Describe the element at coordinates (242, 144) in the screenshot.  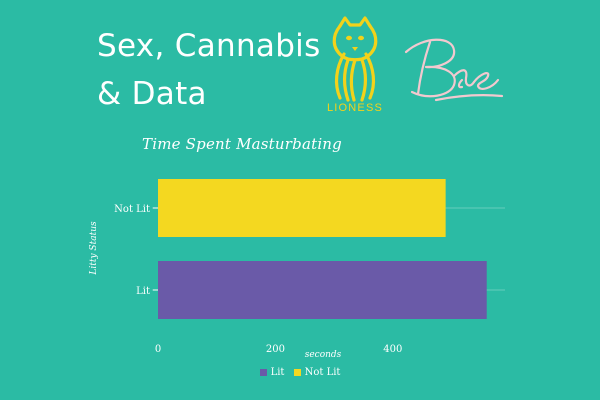
I see `chart-title: Time Spent Masturbating` at that location.